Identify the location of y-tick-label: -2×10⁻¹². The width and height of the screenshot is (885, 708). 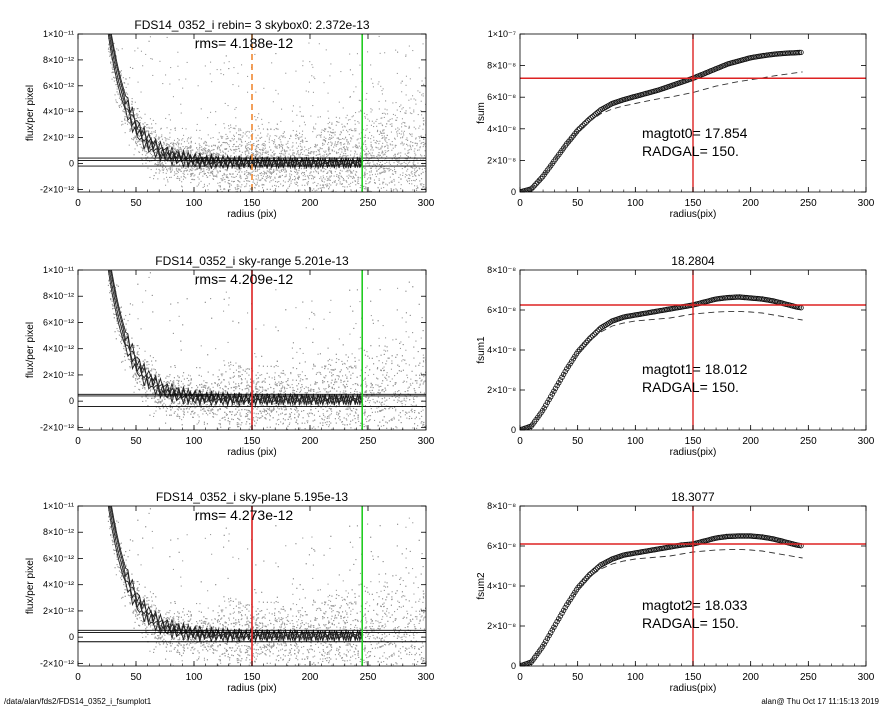
(57, 189).